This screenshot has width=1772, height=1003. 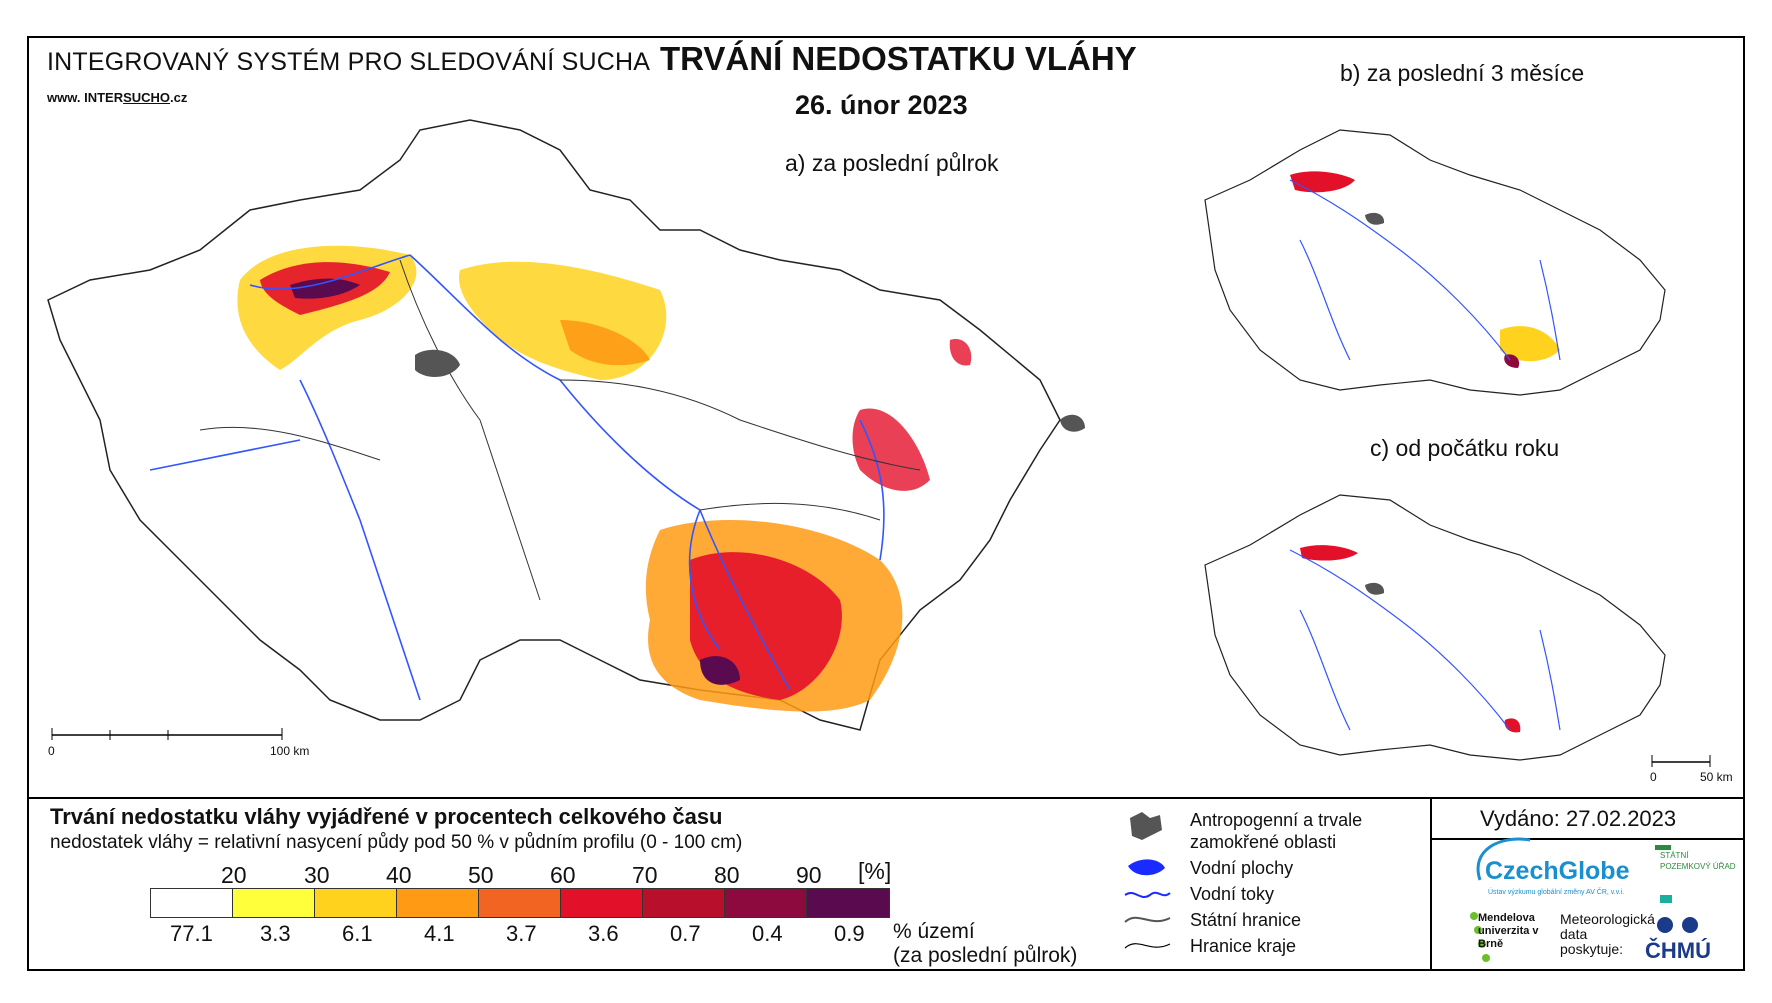 I want to click on drought-nw-deep-a, so click(x=325, y=288).